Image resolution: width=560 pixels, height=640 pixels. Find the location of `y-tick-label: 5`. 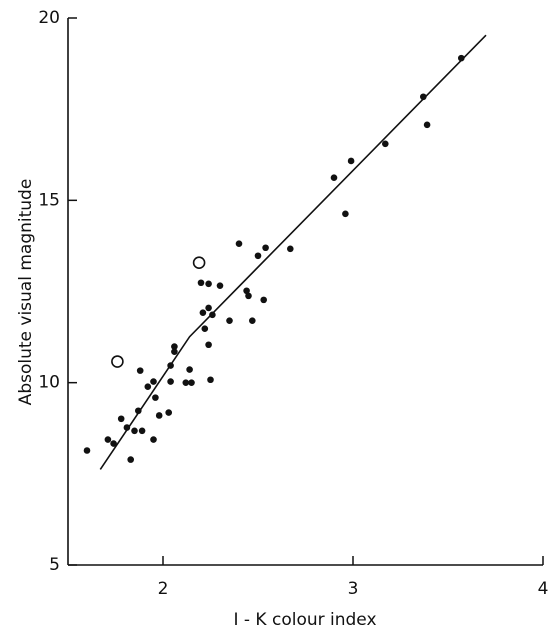

y-tick-label: 5 is located at coordinates (54, 565).